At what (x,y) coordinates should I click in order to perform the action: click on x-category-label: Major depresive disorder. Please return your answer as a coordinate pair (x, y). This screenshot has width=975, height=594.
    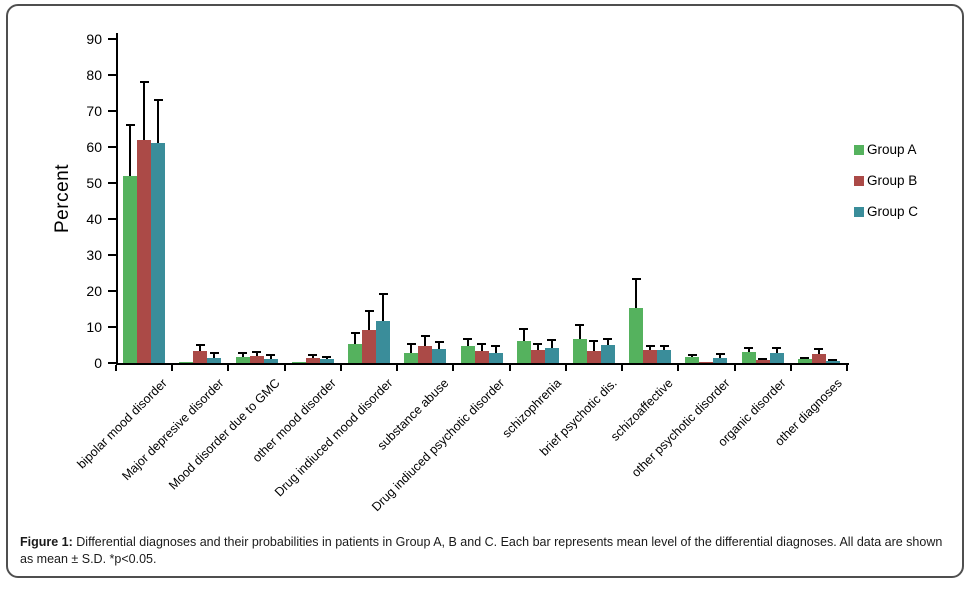
    Looking at the image, I should click on (173, 430).